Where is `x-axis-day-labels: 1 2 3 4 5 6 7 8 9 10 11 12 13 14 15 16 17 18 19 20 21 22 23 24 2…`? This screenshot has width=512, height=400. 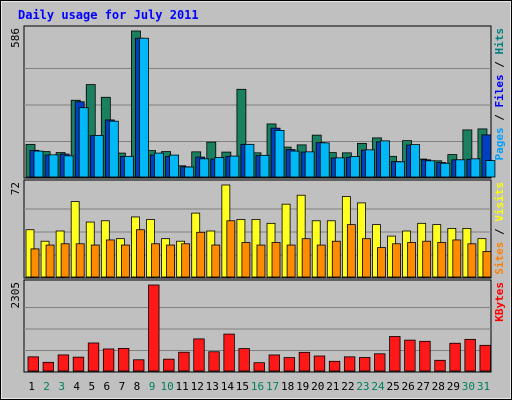 x-axis-day-labels: 1 2 3 4 5 6 7 8 9 10 11 12 13 14 15 16 17 18 19 20 21 22 23 24 2… is located at coordinates (259, 386).